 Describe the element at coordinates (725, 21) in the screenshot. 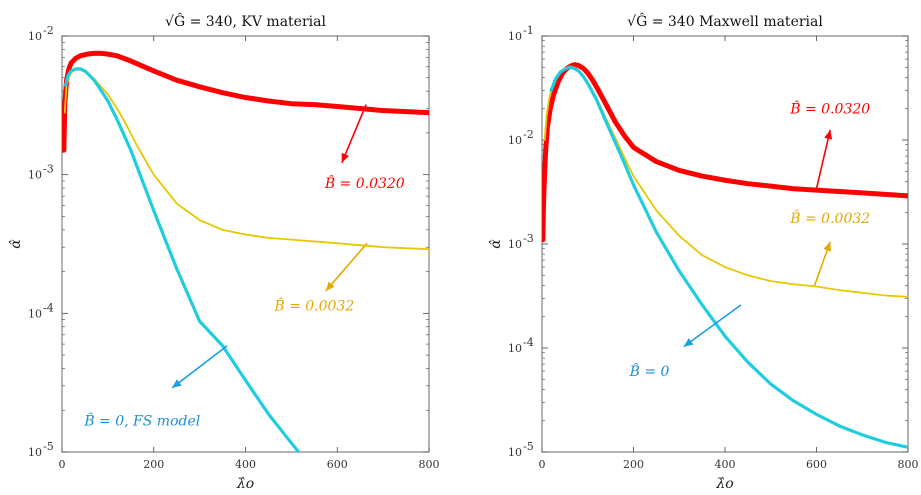

I see `chart-title: √Ĝ = 340 Maxwell material` at that location.